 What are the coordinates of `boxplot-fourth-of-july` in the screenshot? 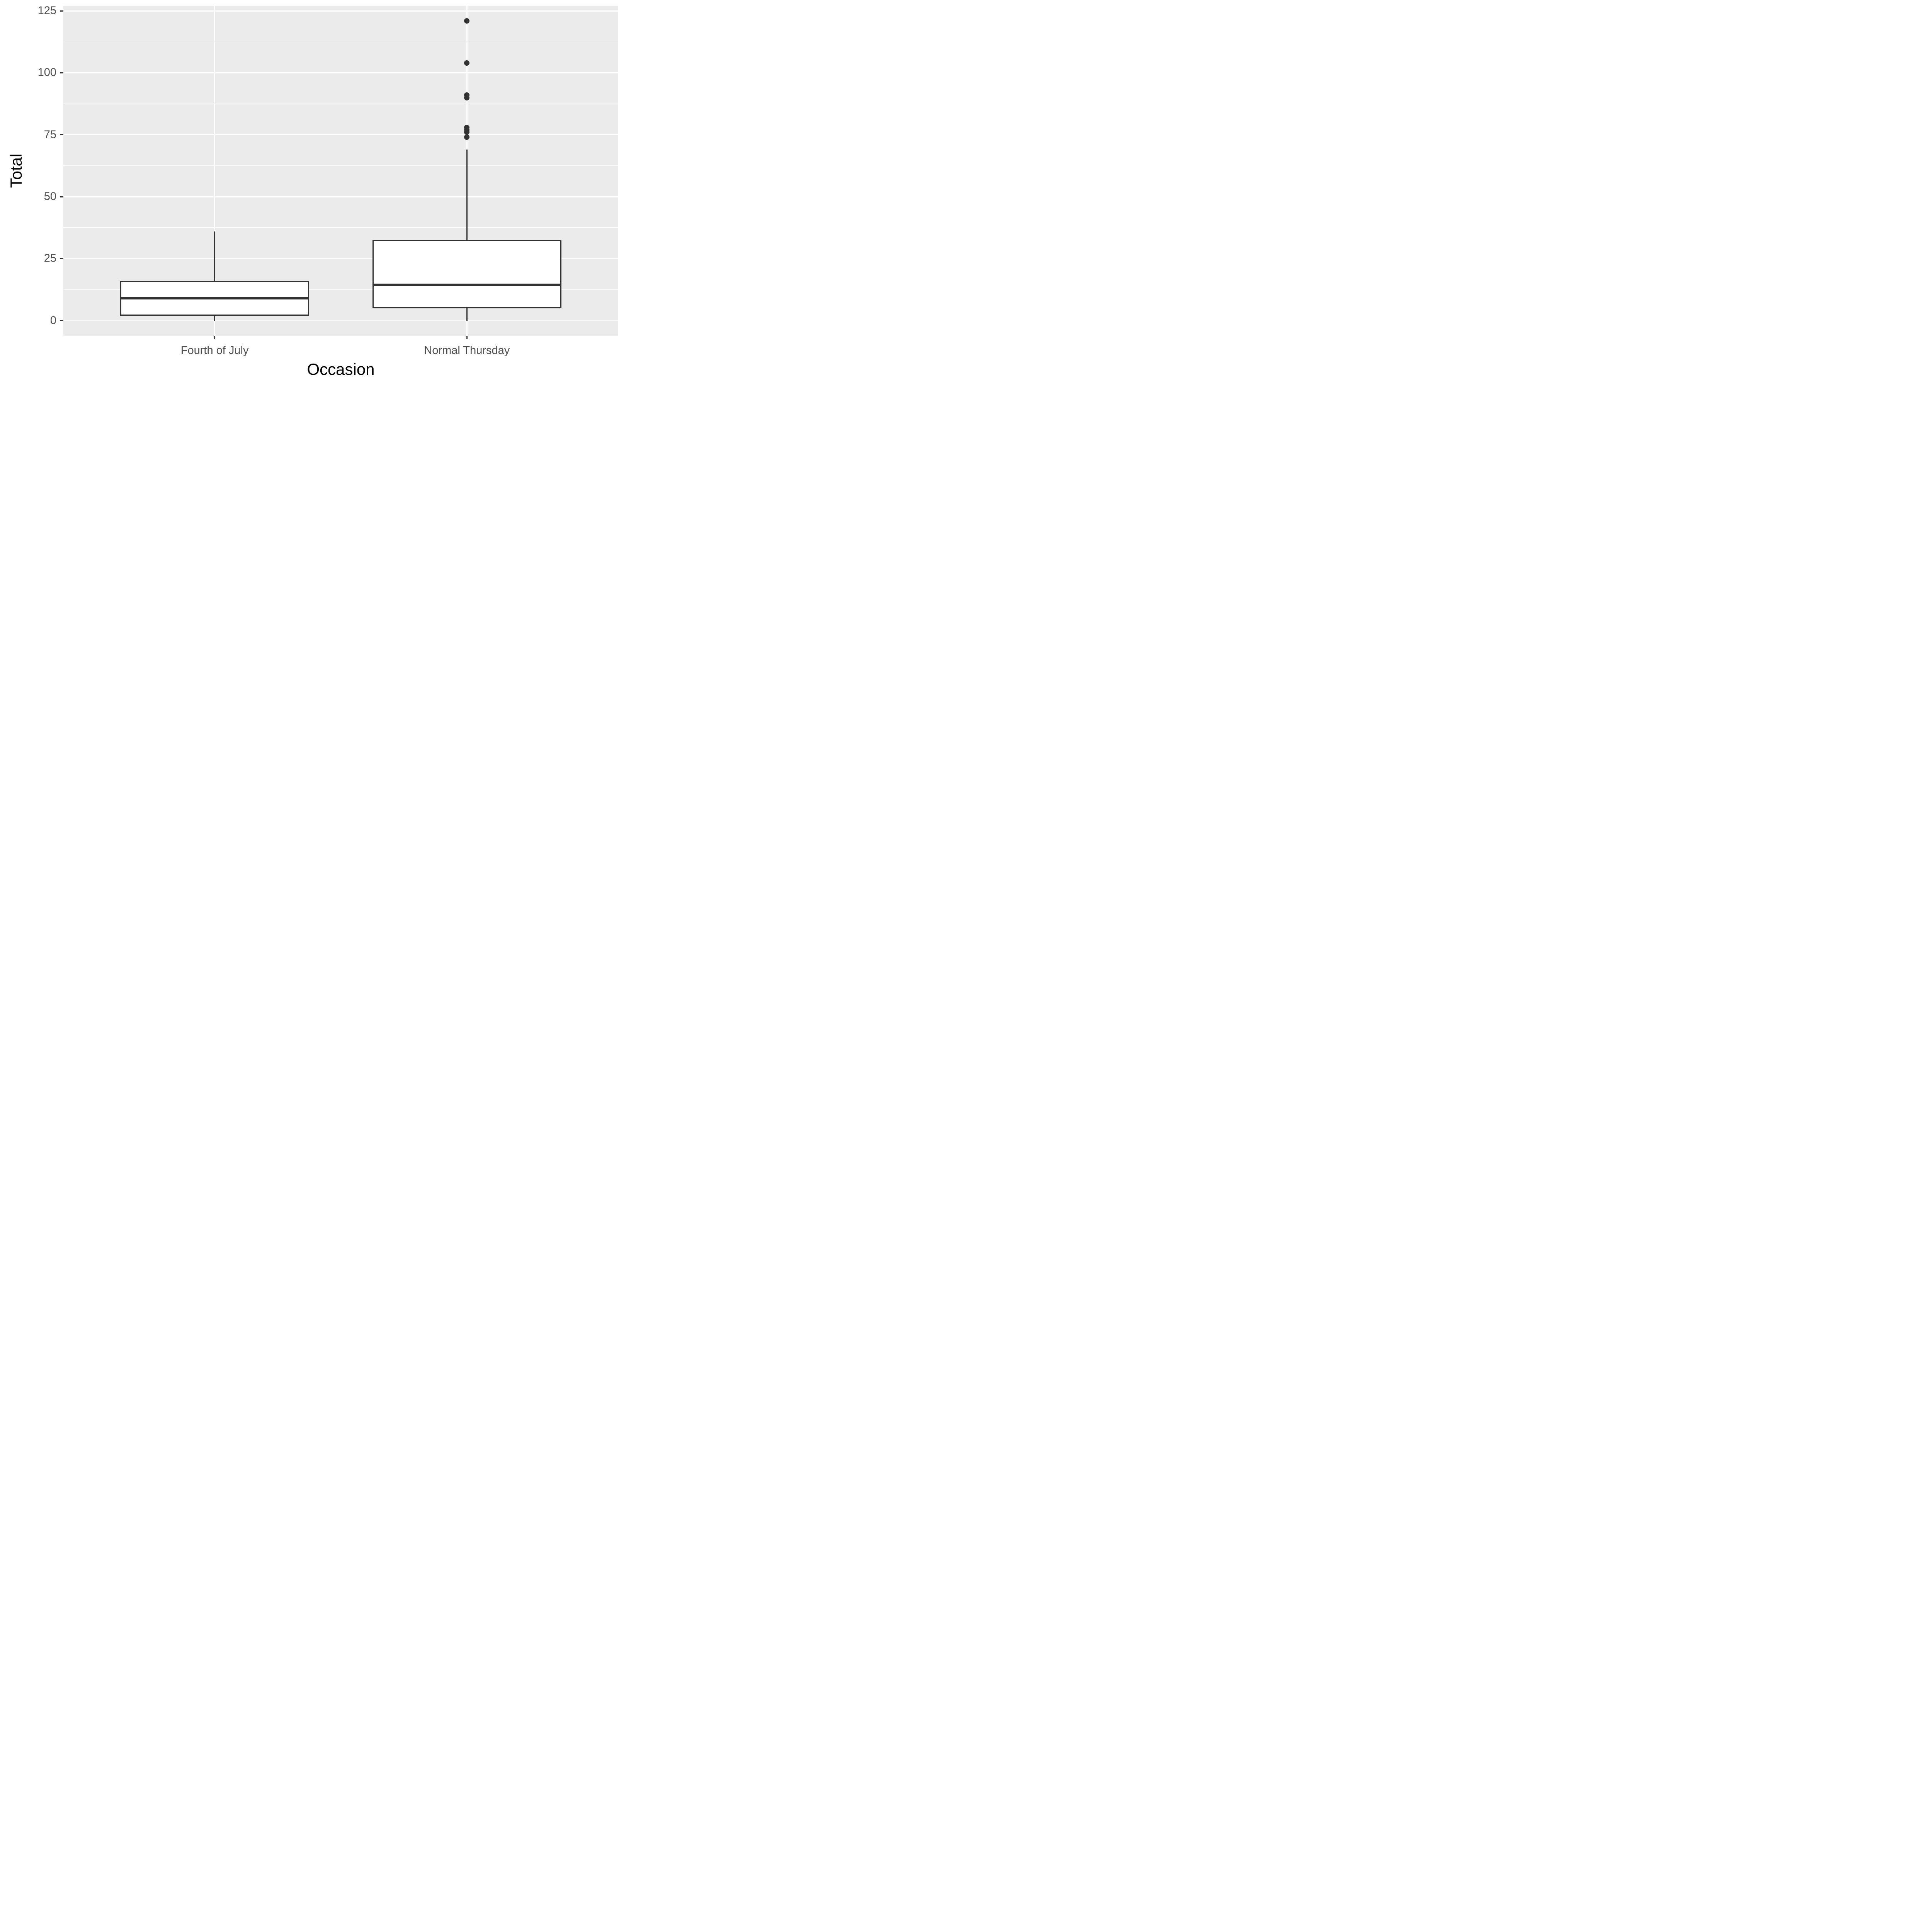 It's located at (340, 171).